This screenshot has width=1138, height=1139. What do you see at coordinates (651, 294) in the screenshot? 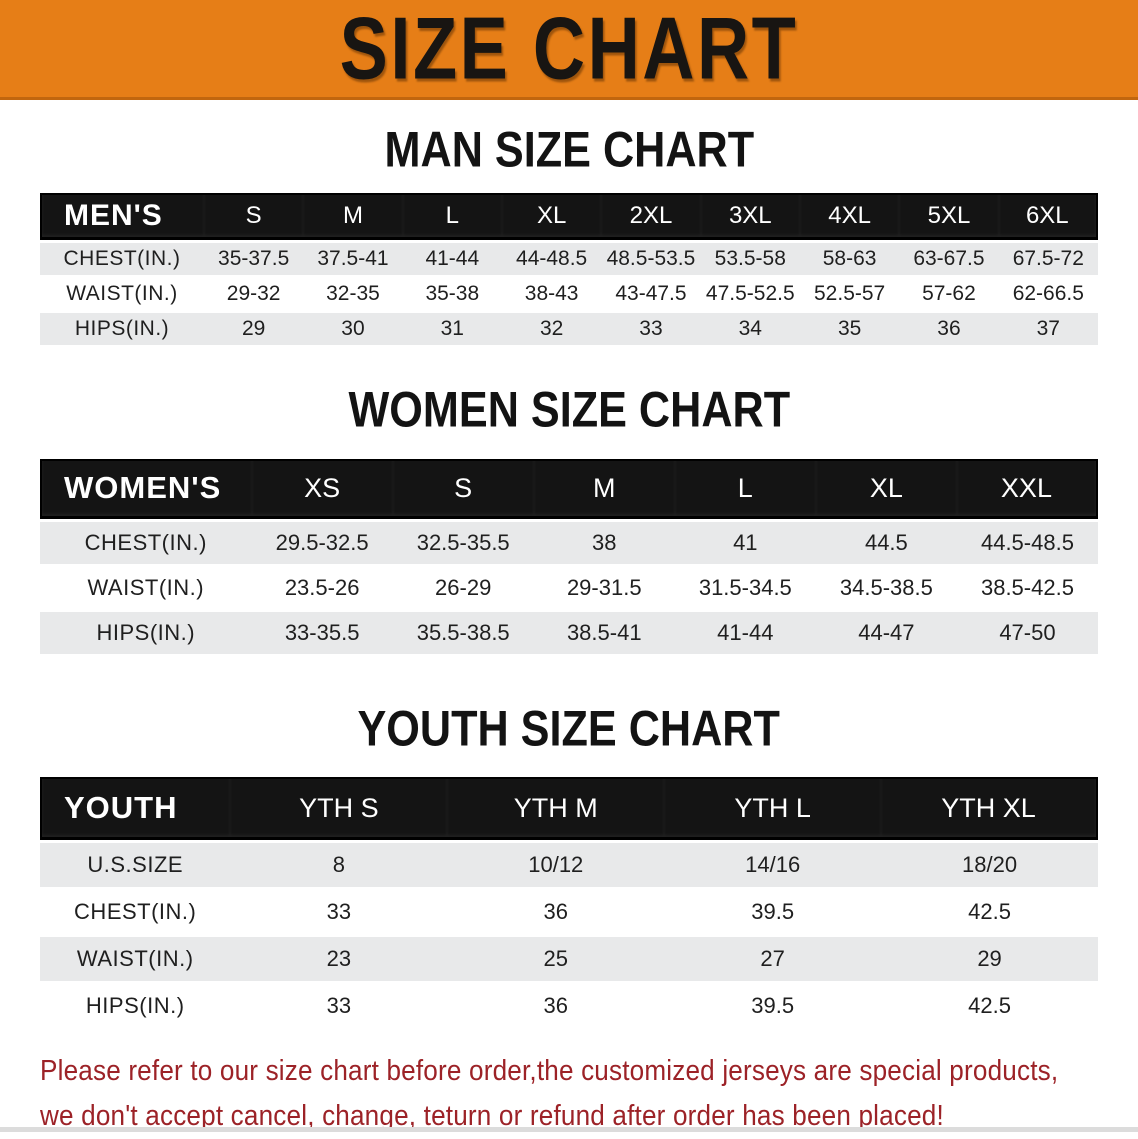
I see `size-cell: 43-47.5` at bounding box center [651, 294].